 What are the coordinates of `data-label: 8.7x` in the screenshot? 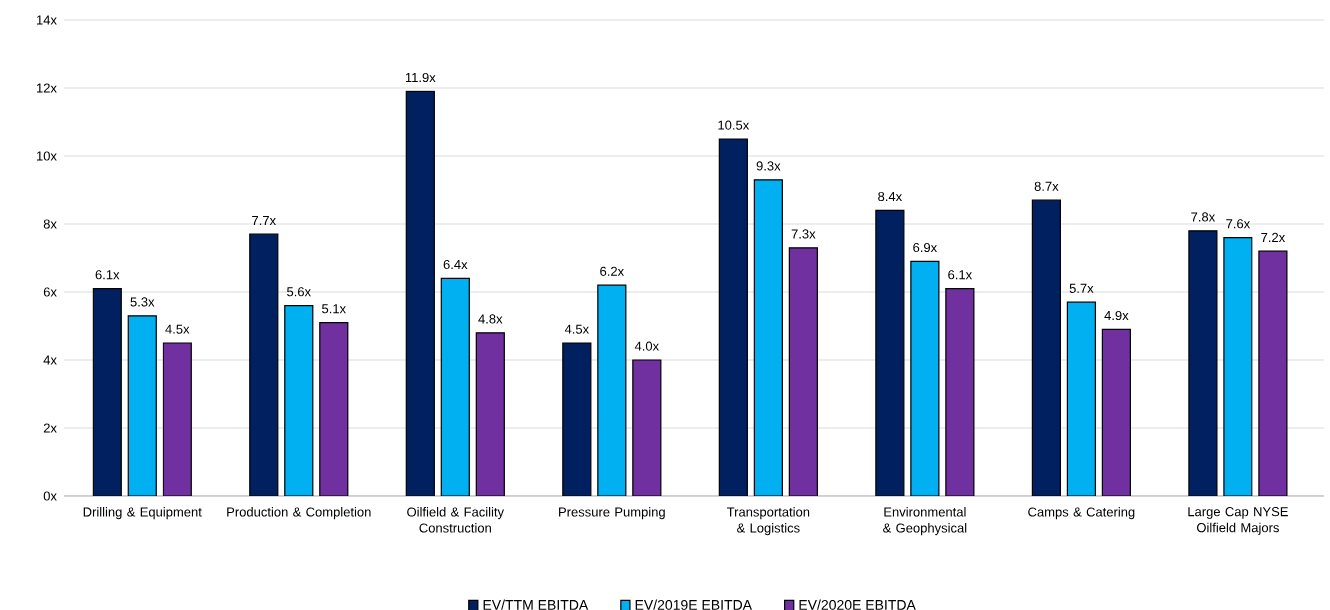 It's located at (1046, 186).